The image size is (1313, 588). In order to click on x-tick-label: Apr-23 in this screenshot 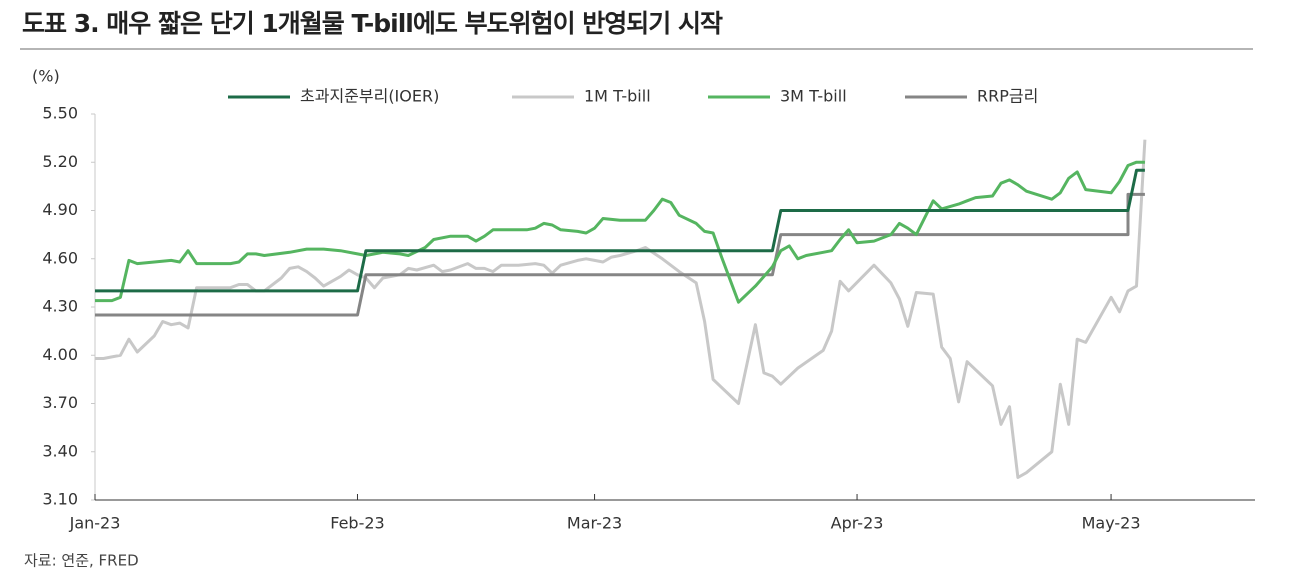, I will do `click(857, 523)`.